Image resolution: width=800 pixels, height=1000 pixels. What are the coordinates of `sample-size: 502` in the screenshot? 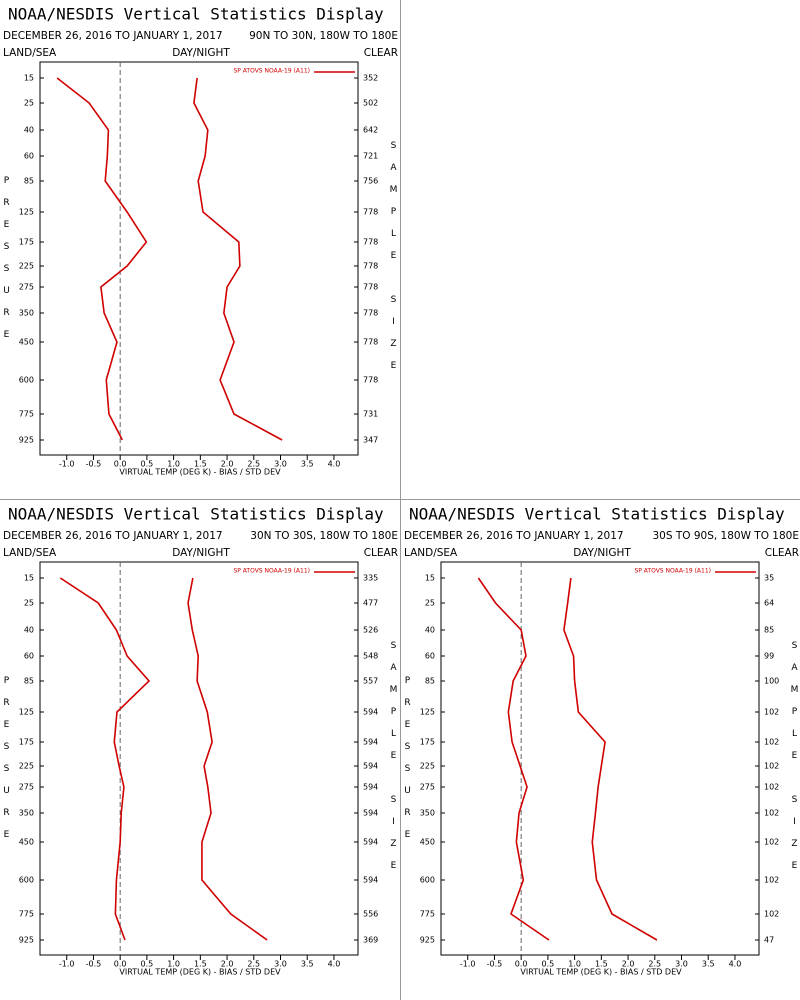 It's located at (370, 103).